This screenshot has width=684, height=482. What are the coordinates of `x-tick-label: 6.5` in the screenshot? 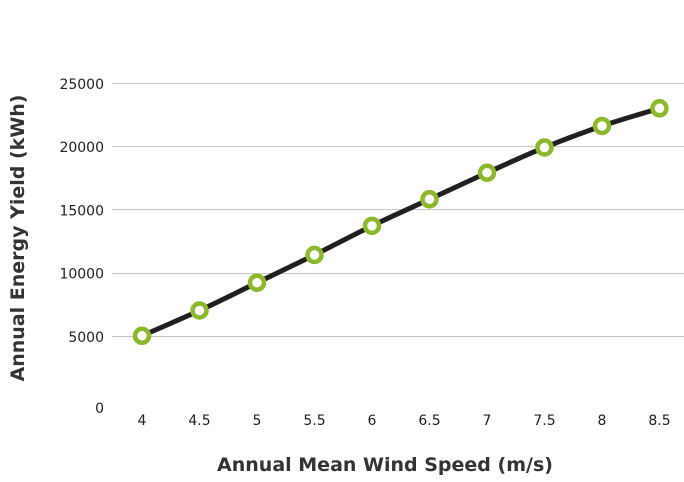 It's located at (429, 421).